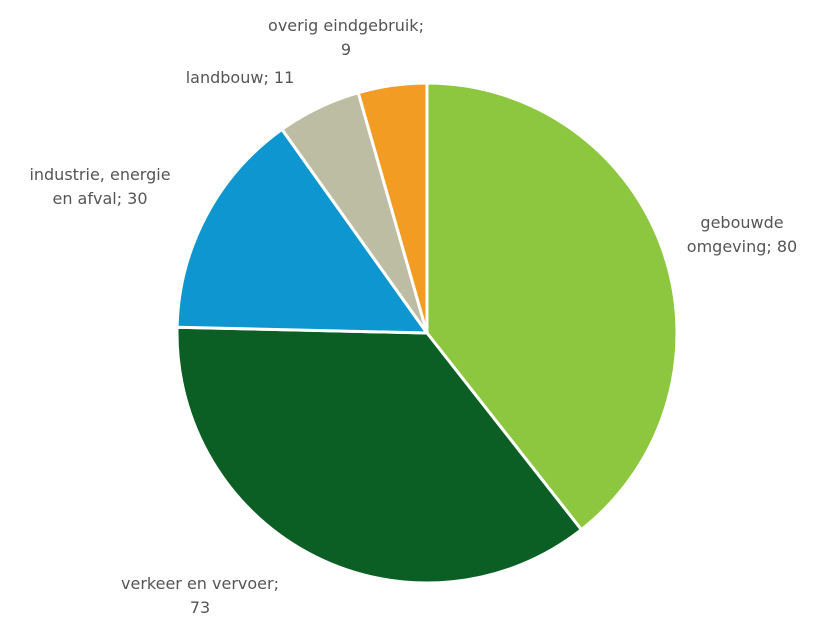  I want to click on data-label-line: 9, so click(346, 49).